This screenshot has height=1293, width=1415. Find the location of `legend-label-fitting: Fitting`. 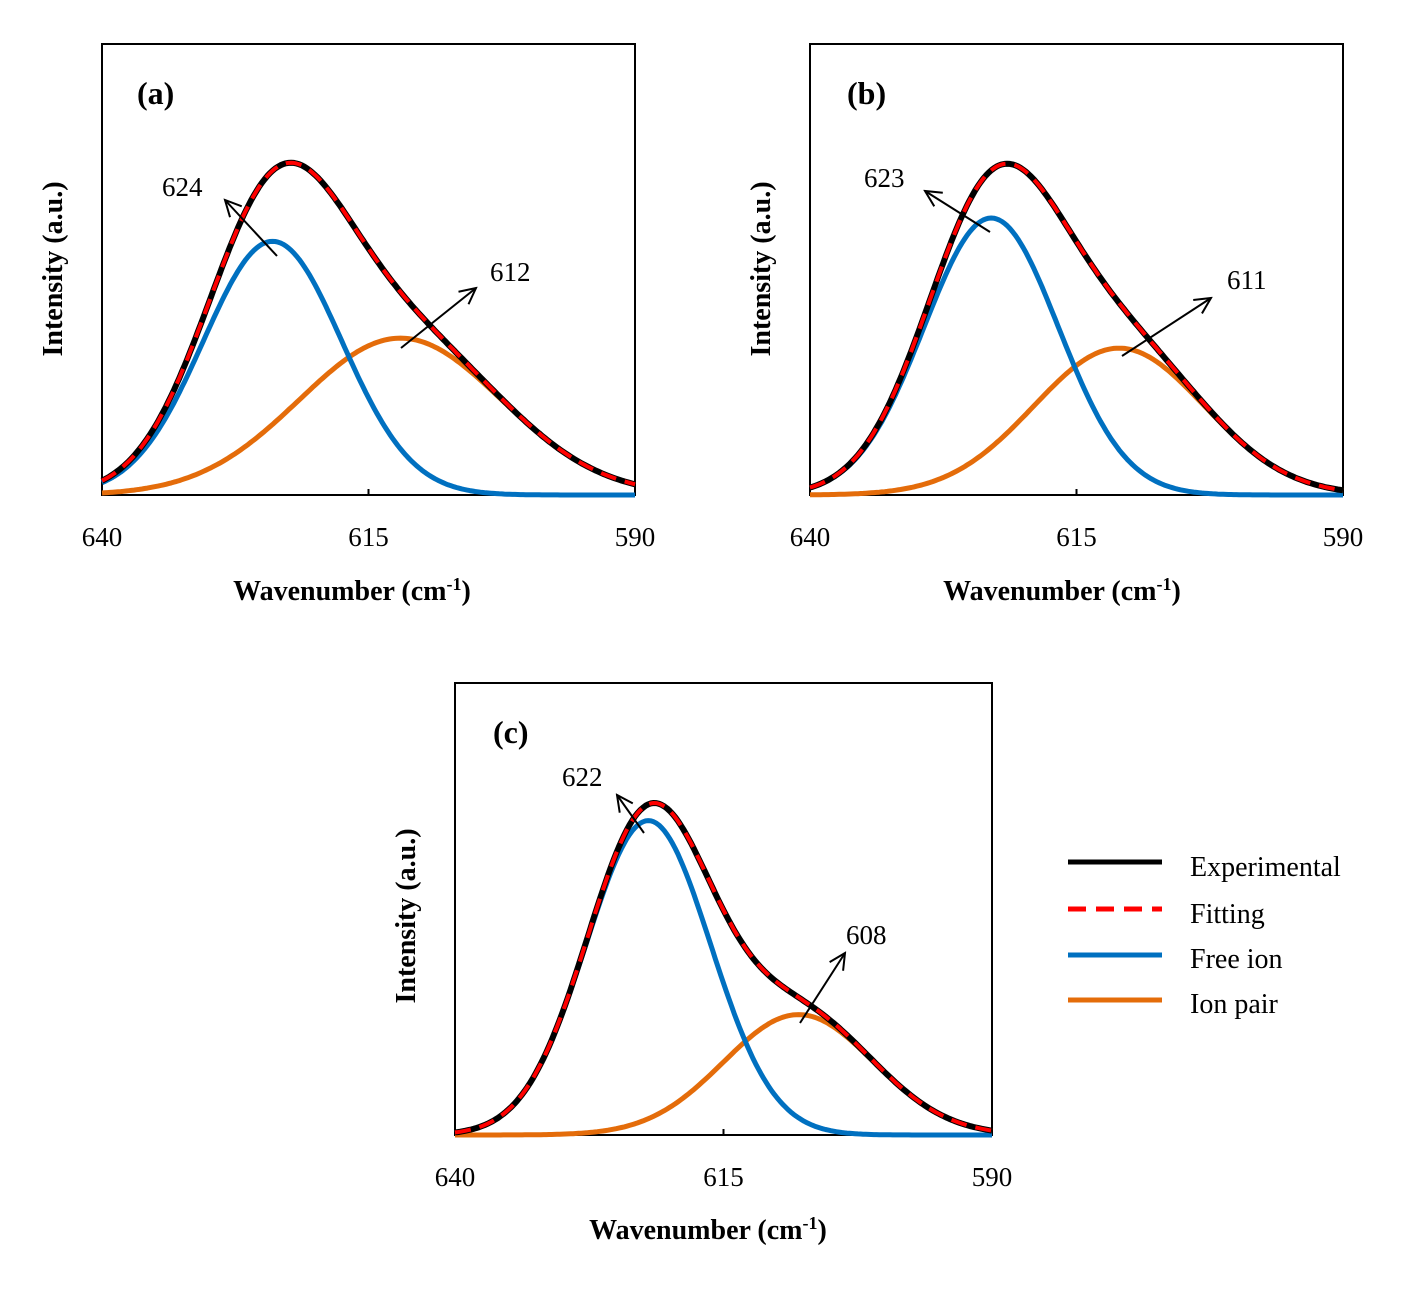

legend-label-fitting: Fitting is located at coordinates (1227, 914).